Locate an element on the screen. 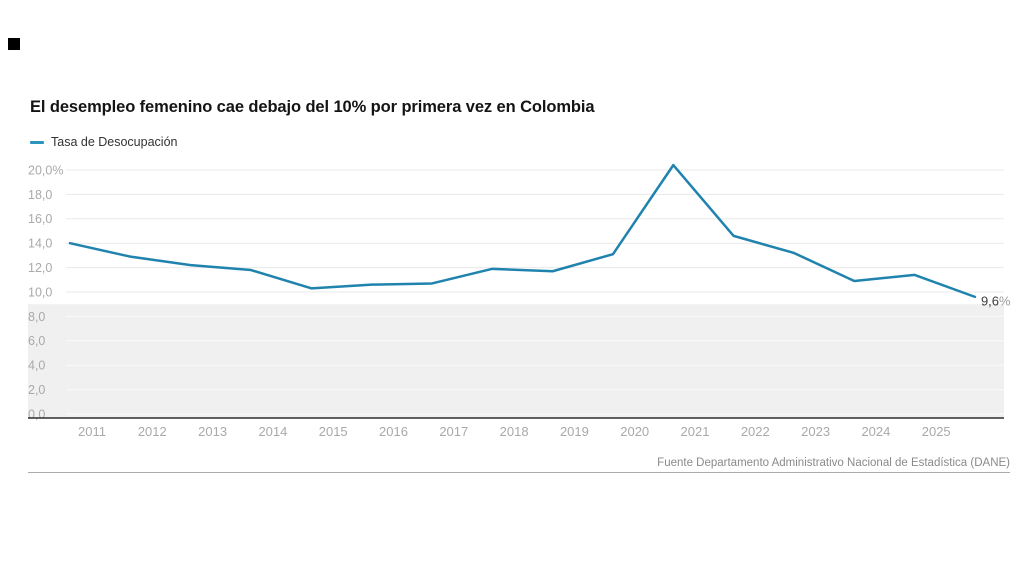 The height and width of the screenshot is (576, 1024). y-axis-label: 10,0 is located at coordinates (40, 292).